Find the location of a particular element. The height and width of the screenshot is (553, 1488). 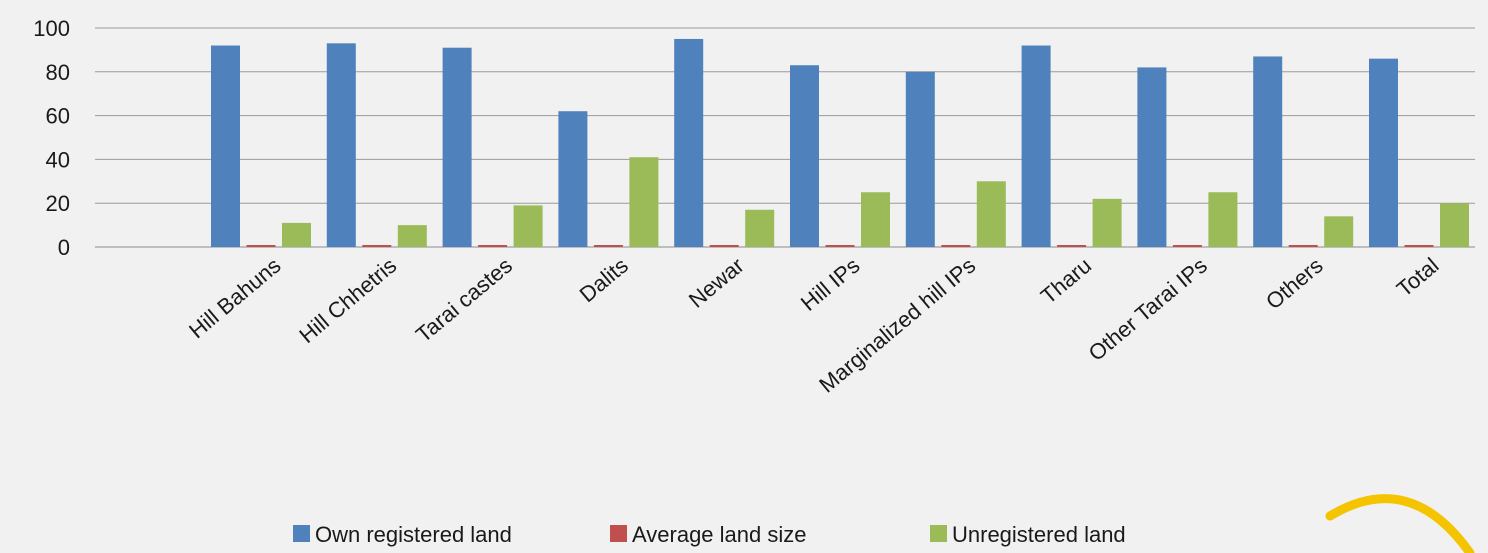

bar-own-registered-land-tarai-castes is located at coordinates (457, 147).